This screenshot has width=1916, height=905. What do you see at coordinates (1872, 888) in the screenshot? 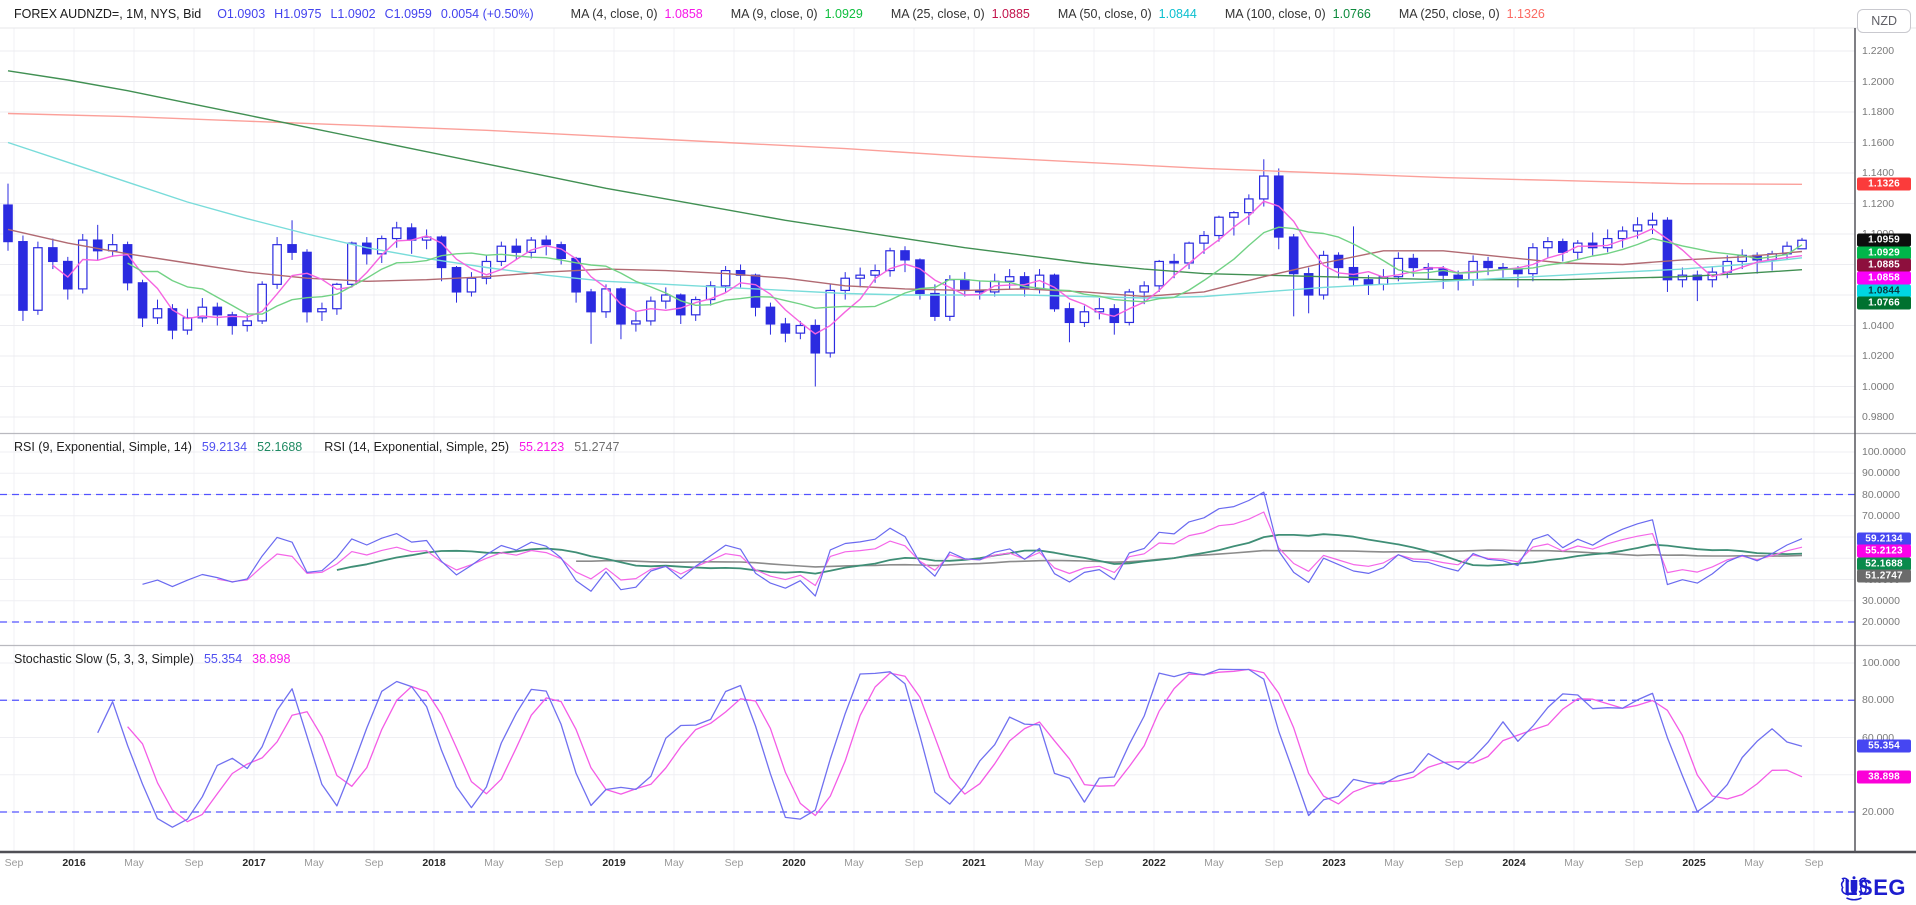
I see `lseg-logo: LSEG` at bounding box center [1872, 888].